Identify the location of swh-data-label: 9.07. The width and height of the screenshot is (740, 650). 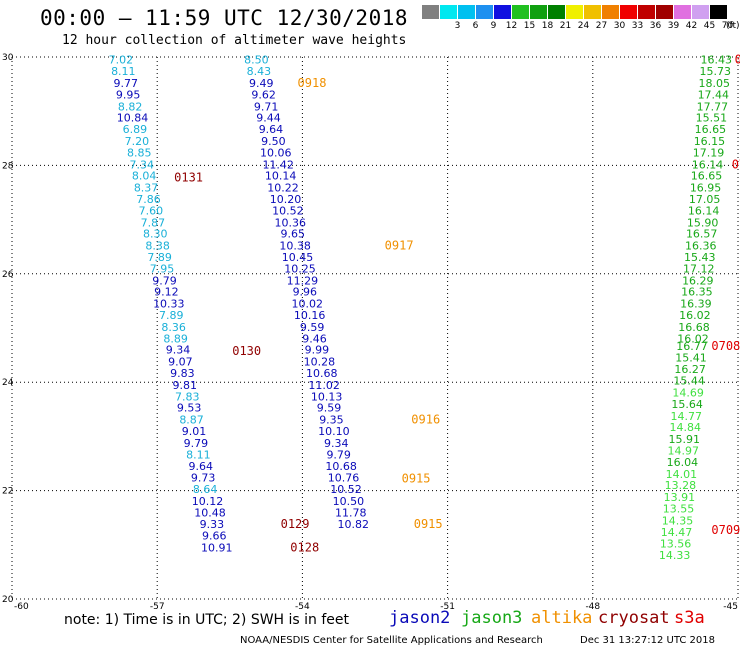
(180, 362).